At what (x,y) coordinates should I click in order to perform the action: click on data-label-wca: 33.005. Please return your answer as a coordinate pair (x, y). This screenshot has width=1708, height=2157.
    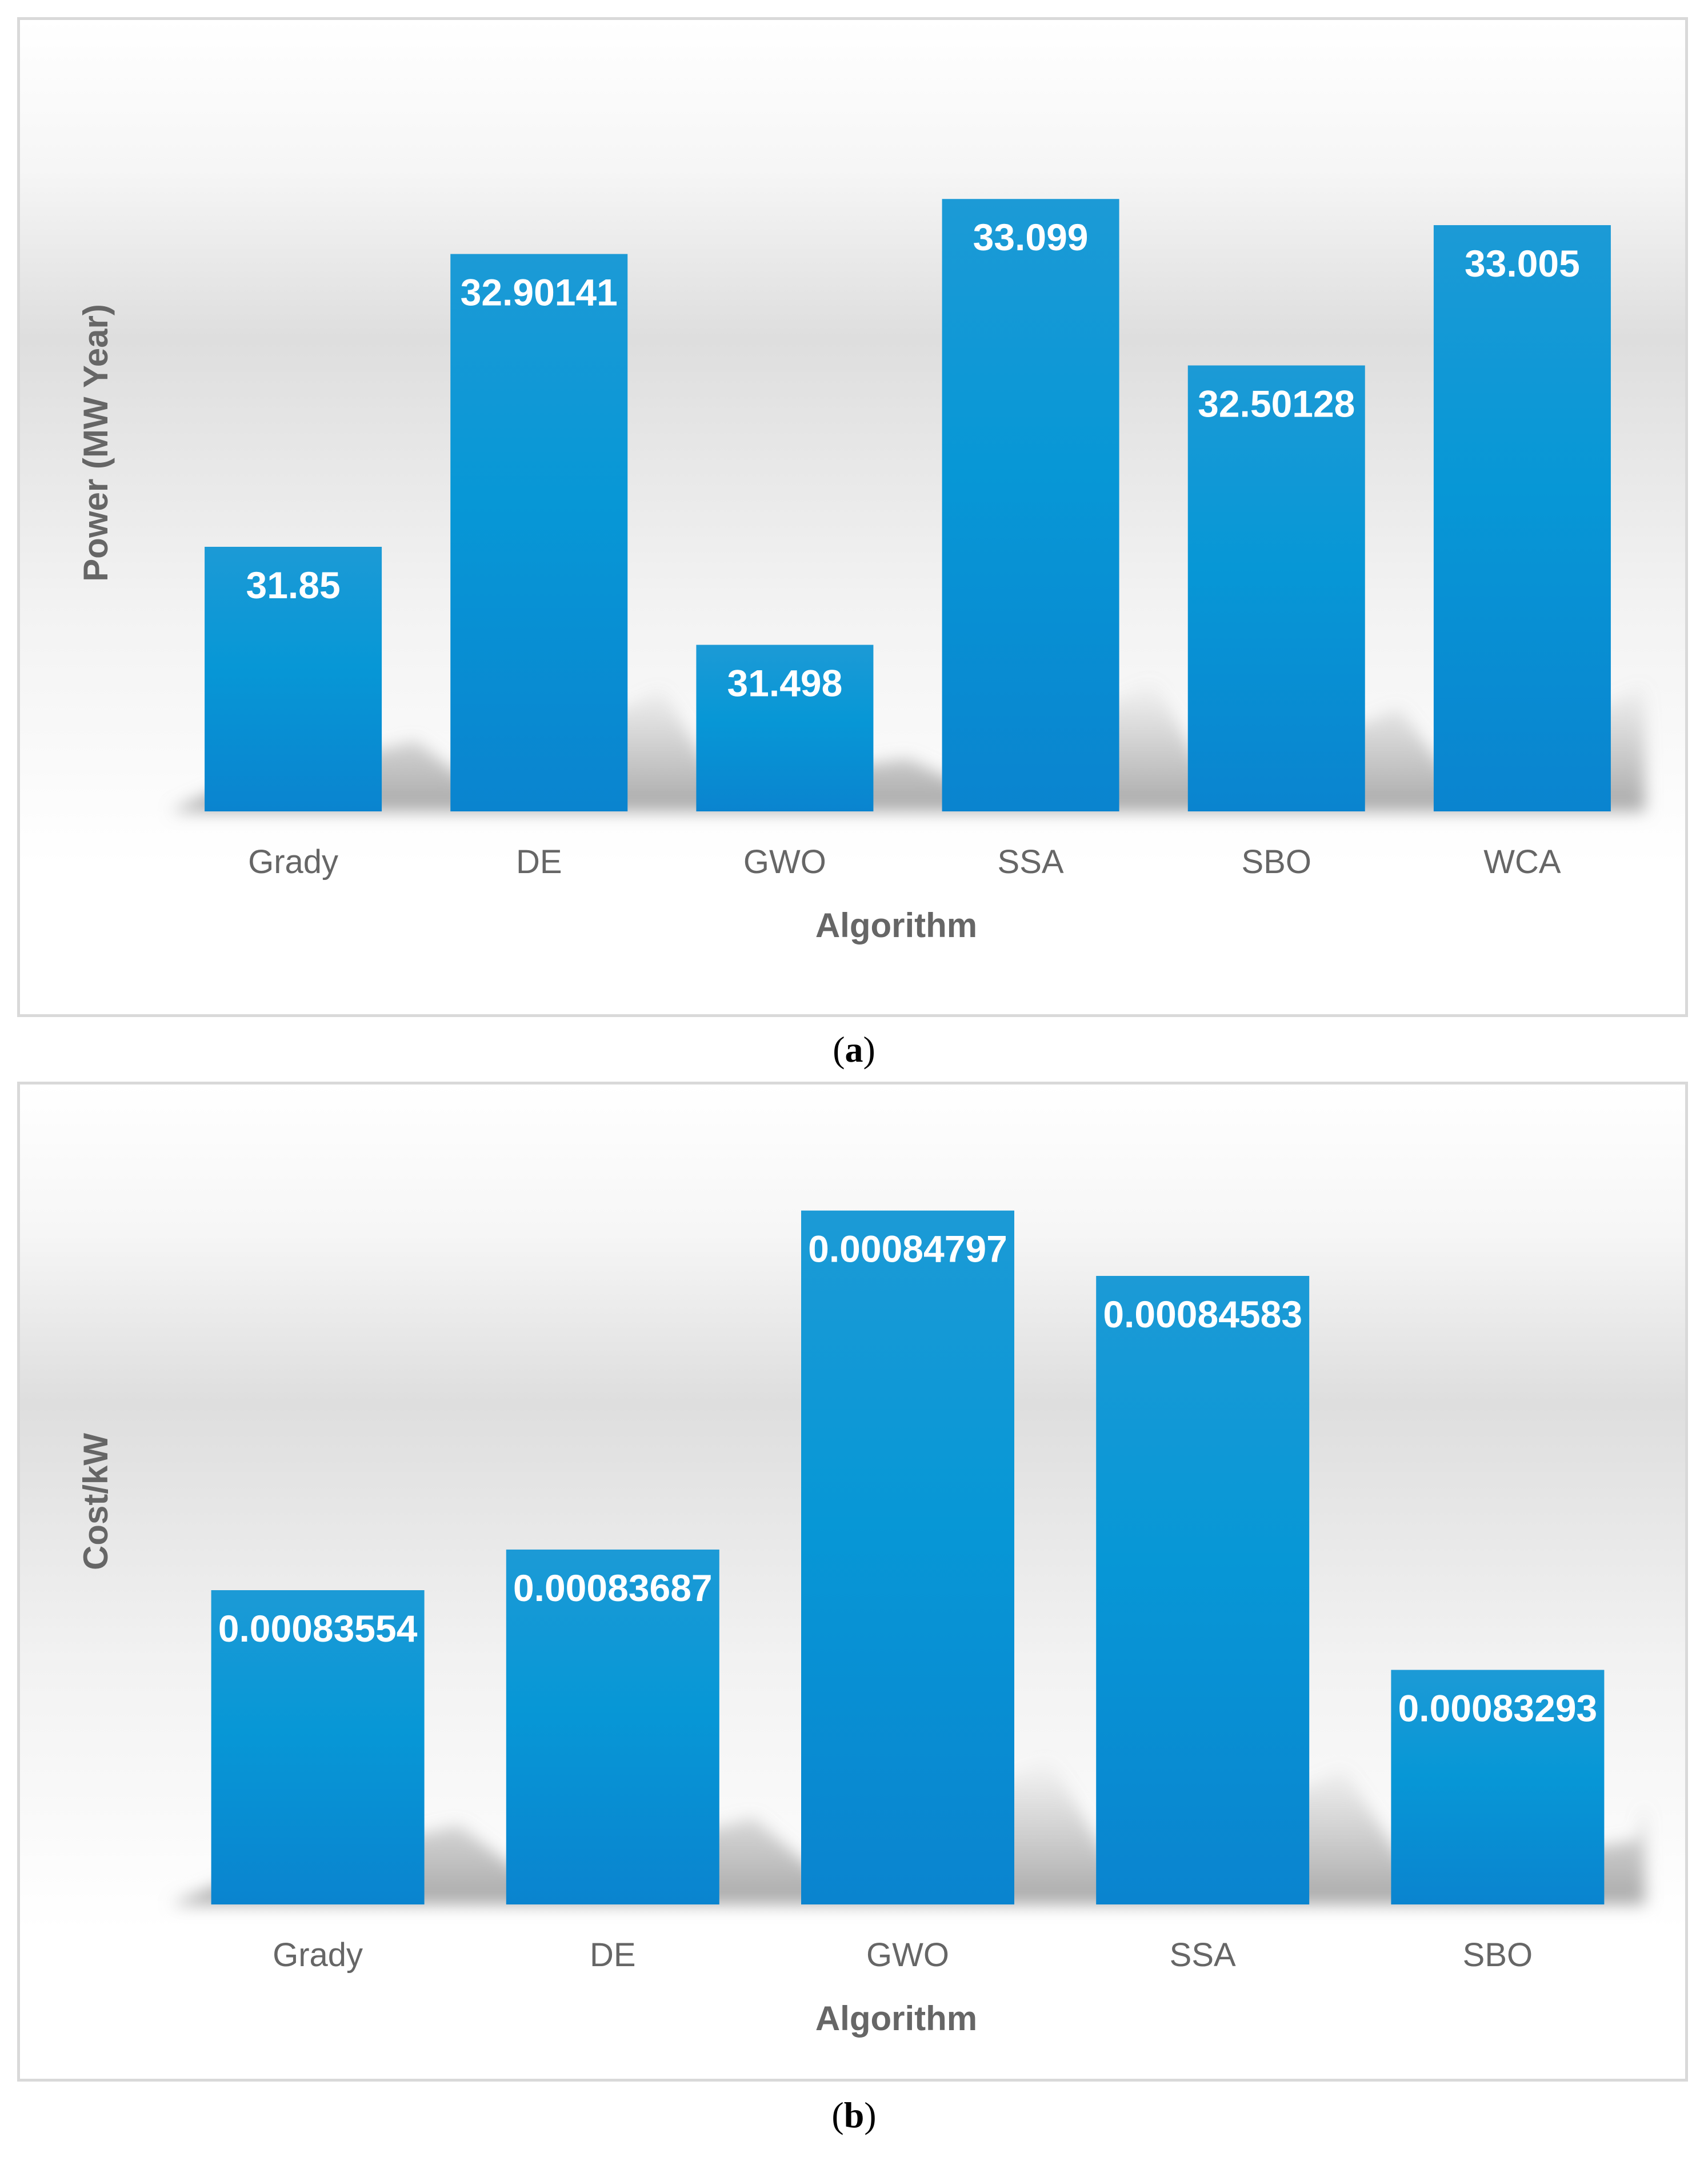
    Looking at the image, I should click on (1522, 263).